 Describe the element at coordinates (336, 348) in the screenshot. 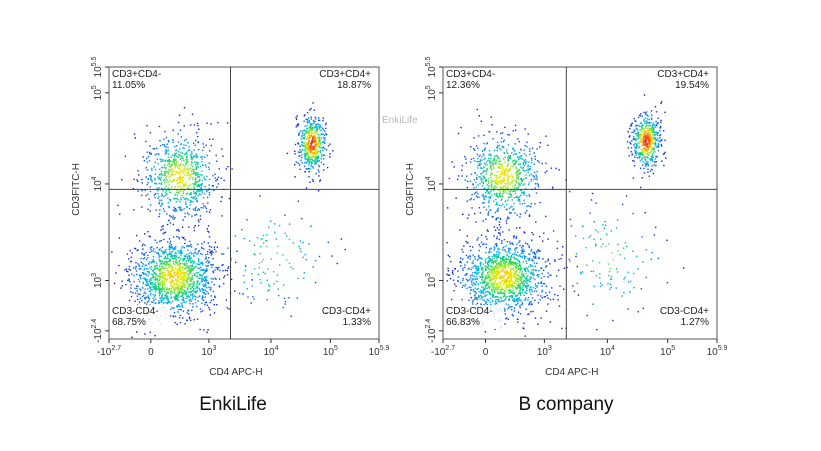

I see `x-tick-exponent: 5` at that location.